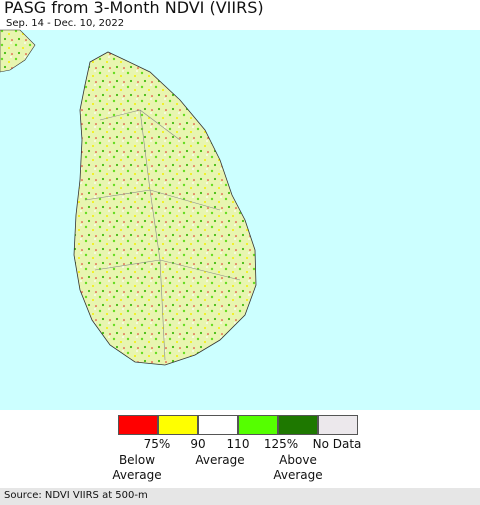  I want to click on legend-tick-label: 90, so click(198, 444).